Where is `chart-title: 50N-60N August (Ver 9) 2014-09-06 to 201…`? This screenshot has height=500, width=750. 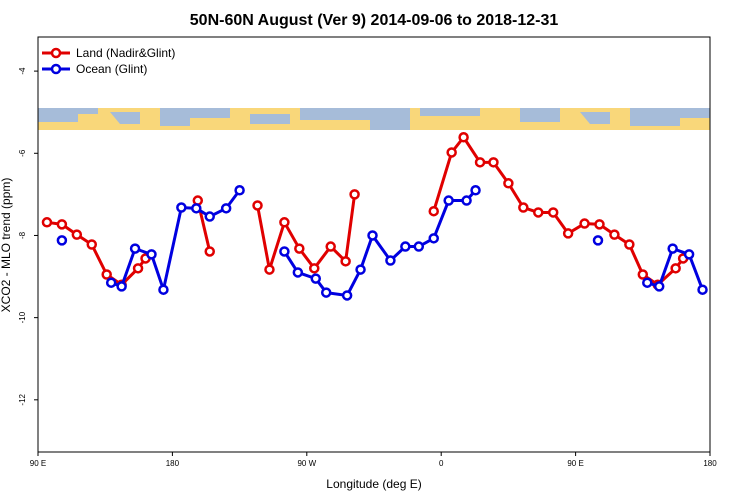
chart-title: 50N-60N August (Ver 9) 2014-09-06 to 201… is located at coordinates (374, 20).